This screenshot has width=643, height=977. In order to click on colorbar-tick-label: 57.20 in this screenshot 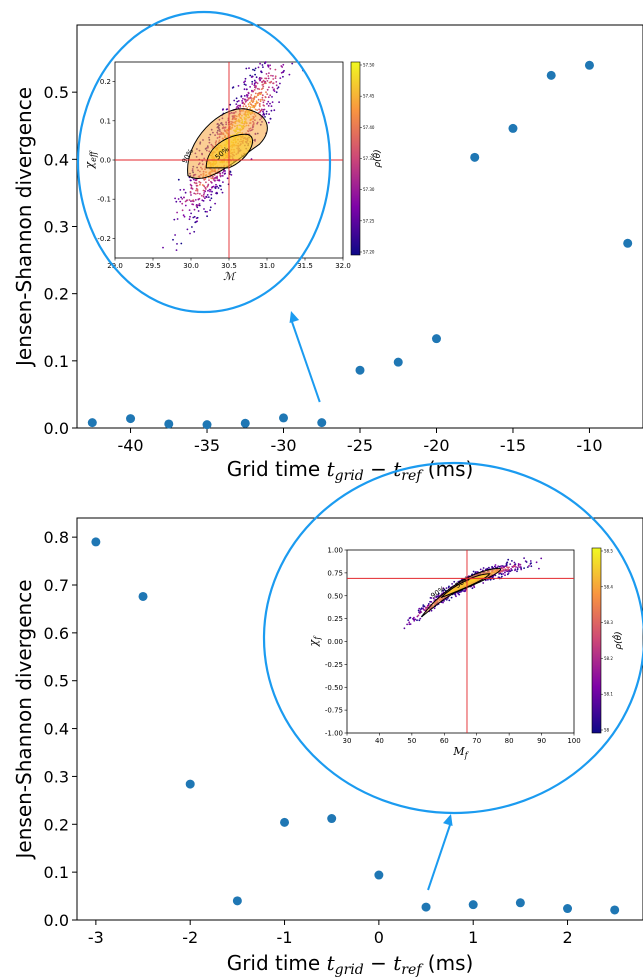, I will do `click(369, 252)`.